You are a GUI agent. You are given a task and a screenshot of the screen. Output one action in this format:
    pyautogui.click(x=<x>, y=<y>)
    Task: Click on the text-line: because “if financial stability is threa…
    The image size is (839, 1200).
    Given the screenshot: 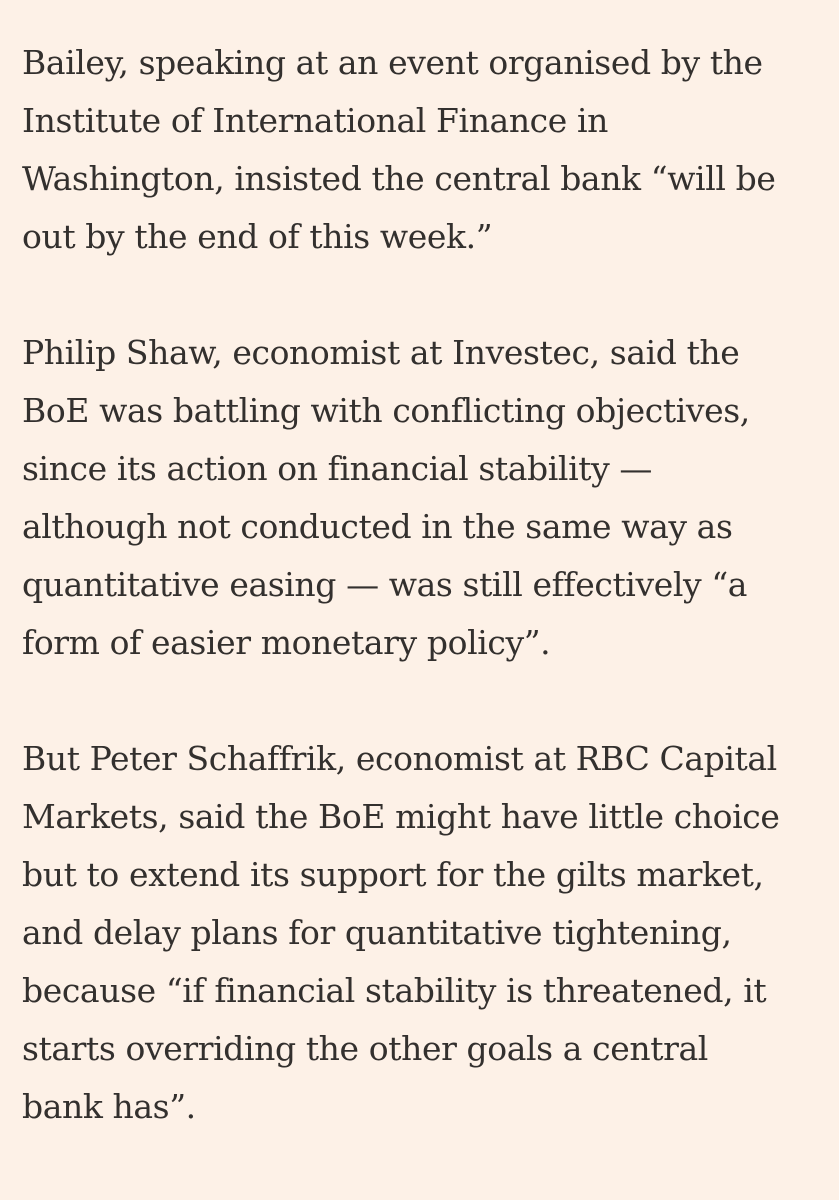 What is the action you would take?
    pyautogui.click(x=394, y=990)
    